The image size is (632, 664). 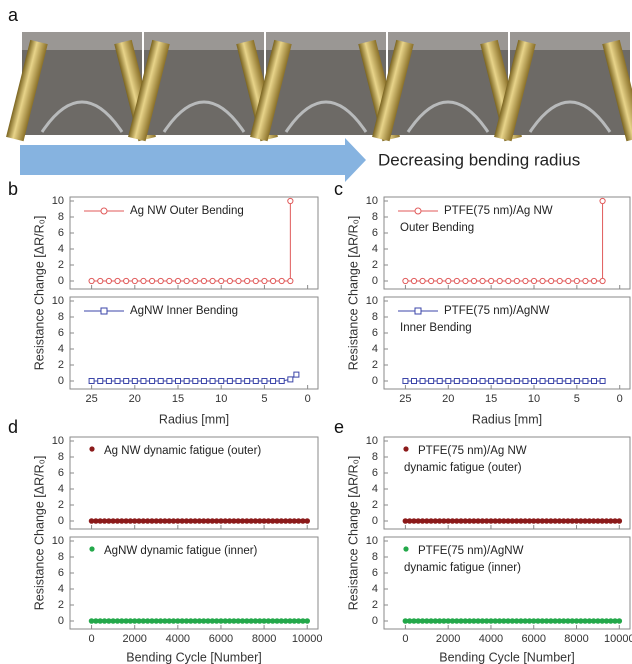 I want to click on legend-label: dynamic fatigue (outer), so click(x=463, y=468).